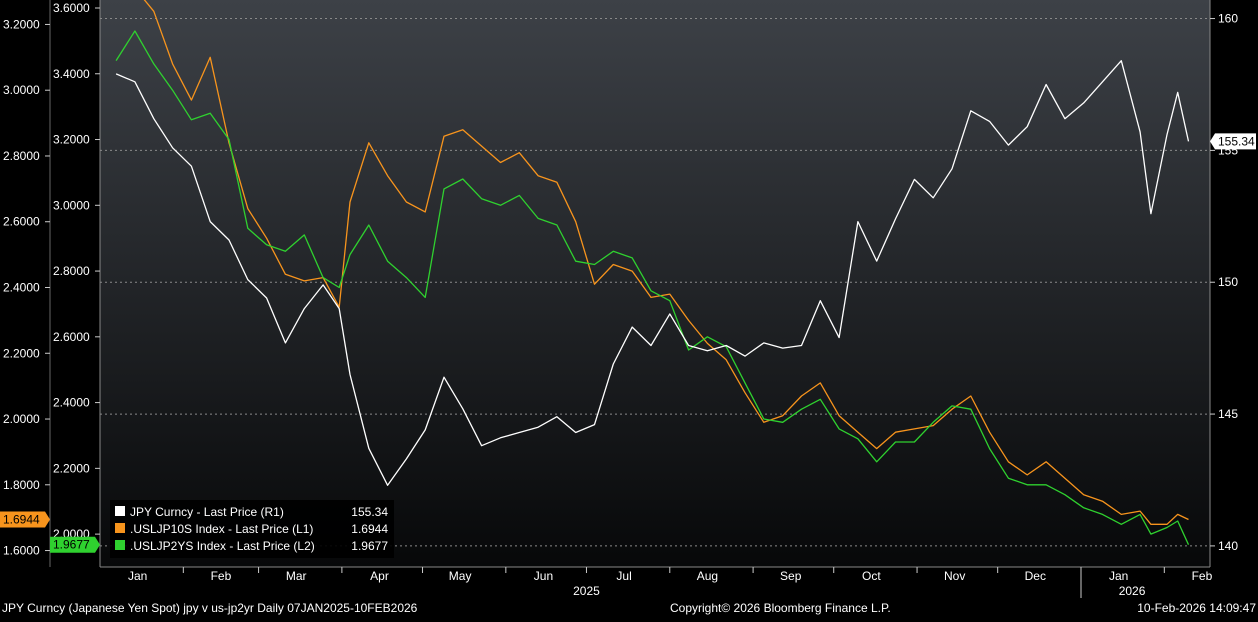 Image resolution: width=1258 pixels, height=622 pixels. I want to click on y-tick-label-right: 145, so click(1228, 414).